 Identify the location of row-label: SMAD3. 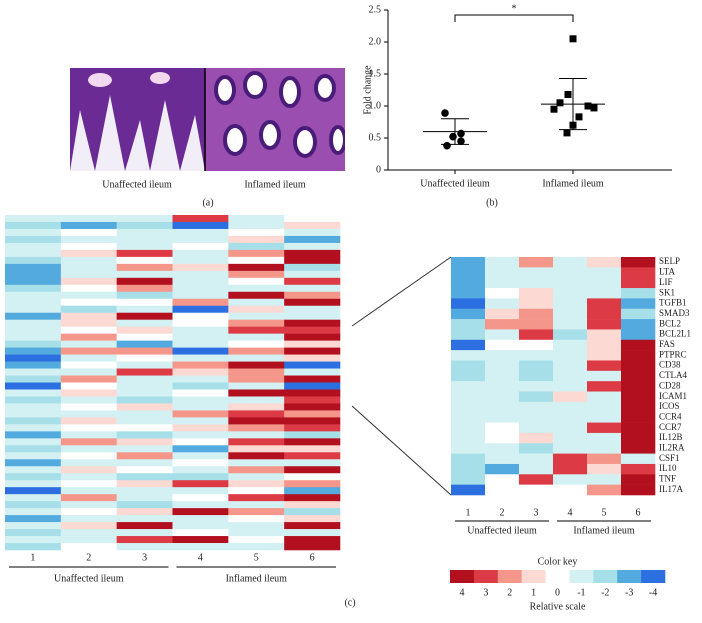
(674, 313).